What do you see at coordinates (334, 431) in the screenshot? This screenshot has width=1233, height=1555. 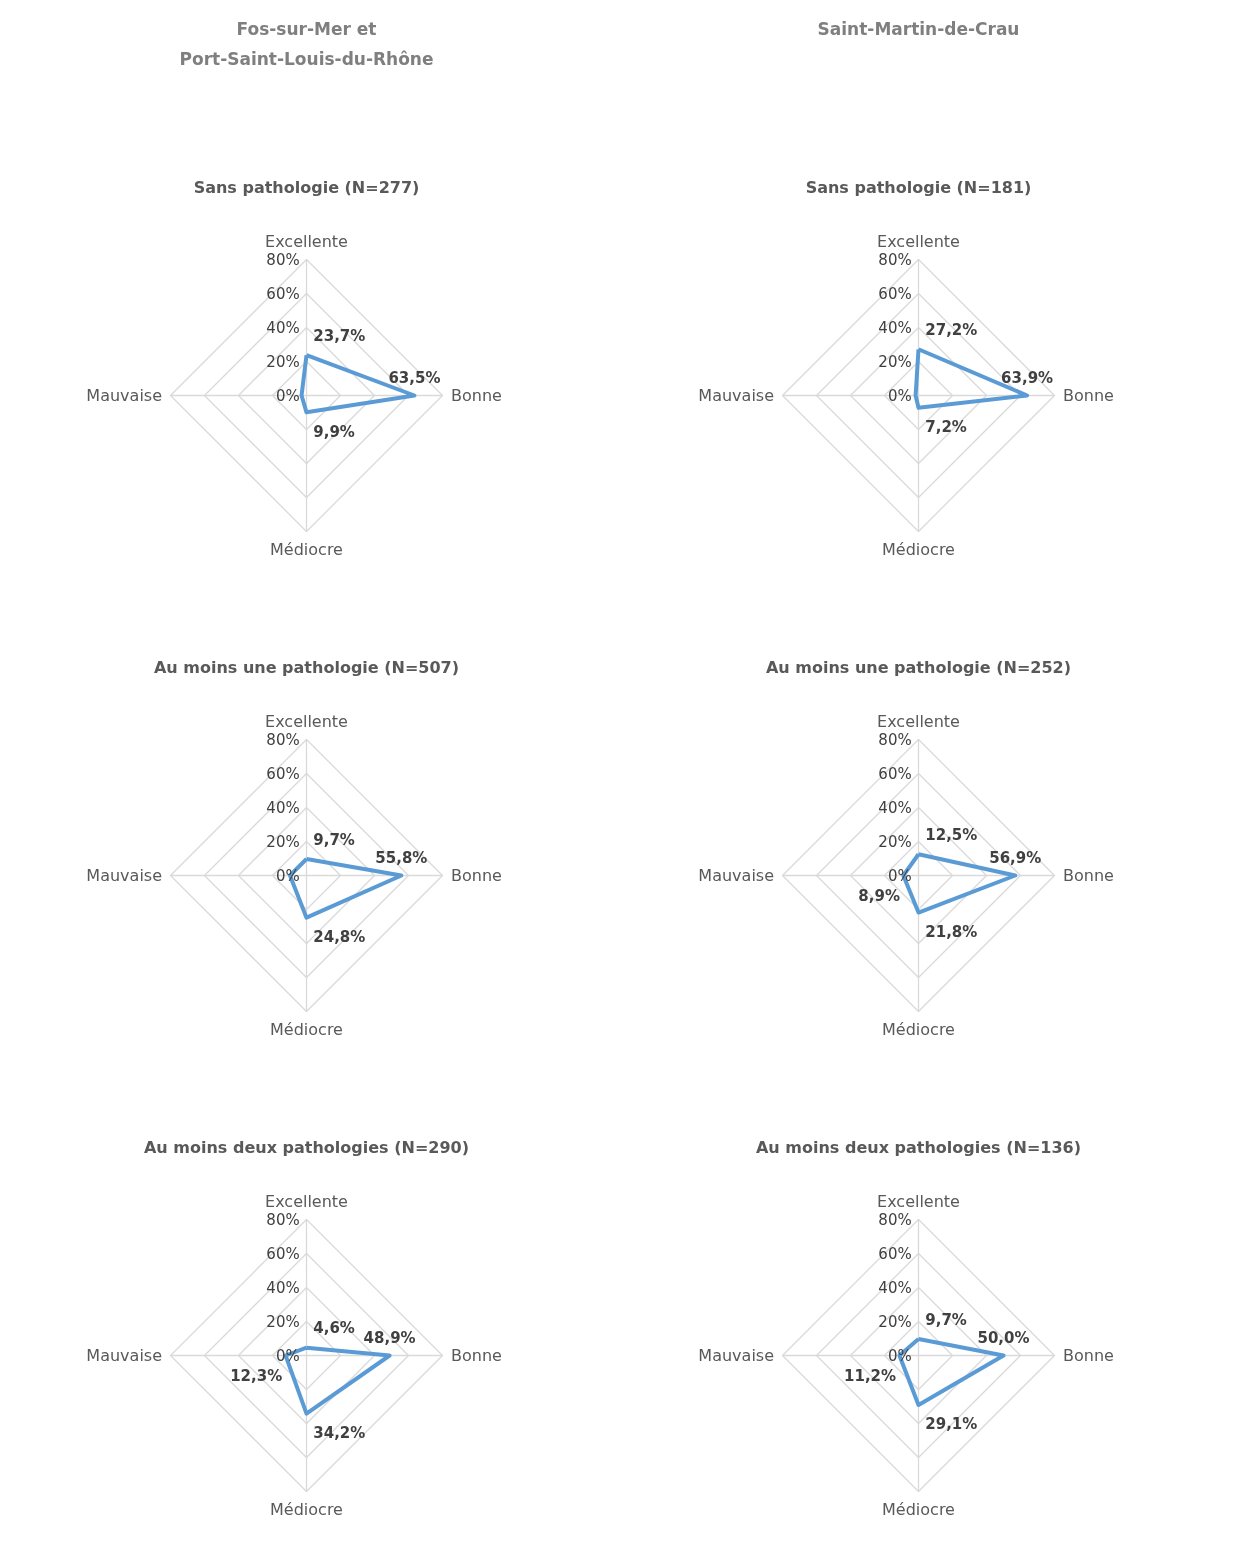 I see `data-label: 9,9%` at bounding box center [334, 431].